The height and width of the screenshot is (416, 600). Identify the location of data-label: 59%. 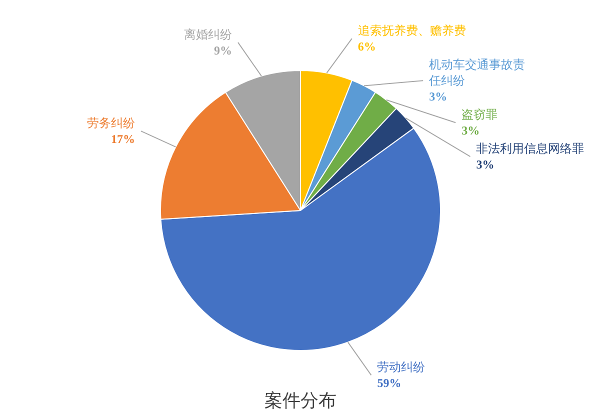
(389, 383).